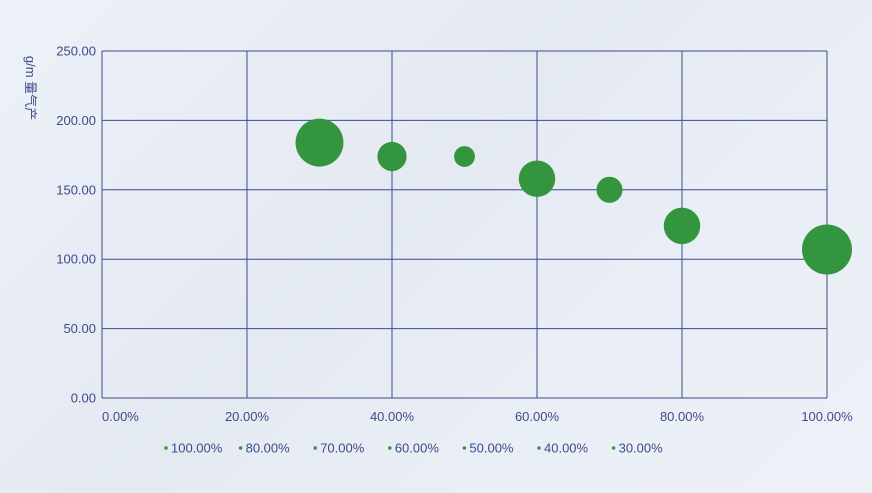  I want to click on legend-label: 60.00%, so click(417, 448).